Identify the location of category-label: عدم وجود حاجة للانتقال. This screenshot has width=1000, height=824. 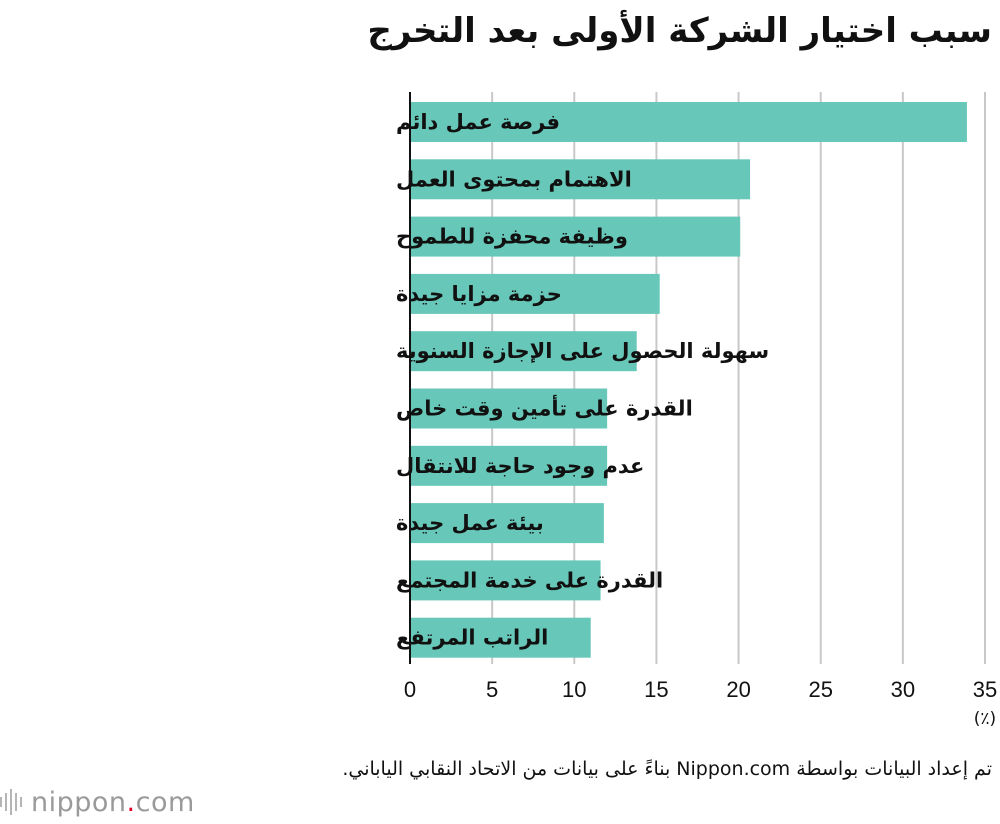
(520, 466).